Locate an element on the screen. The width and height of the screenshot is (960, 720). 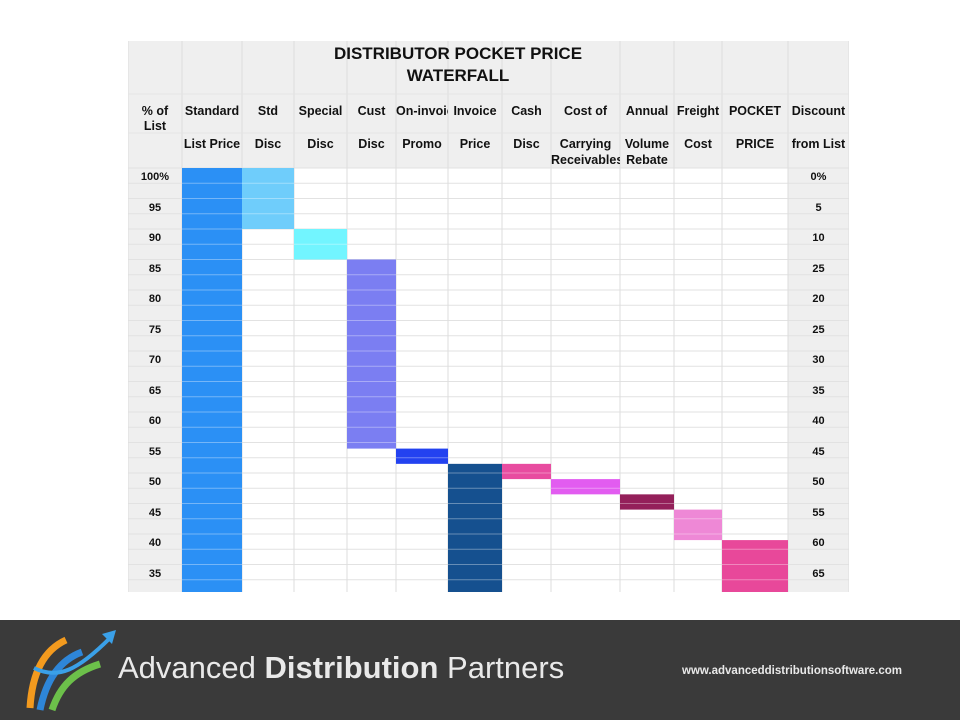
bar-freight-cost is located at coordinates (698, 525).